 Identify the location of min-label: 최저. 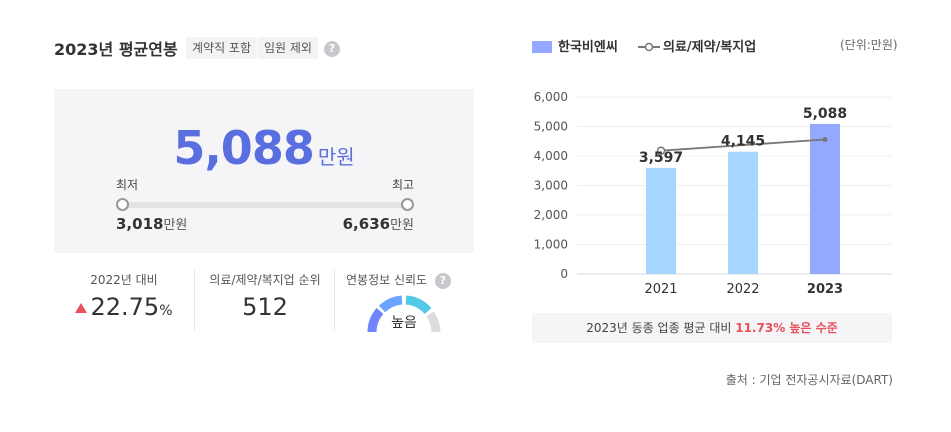
(127, 185).